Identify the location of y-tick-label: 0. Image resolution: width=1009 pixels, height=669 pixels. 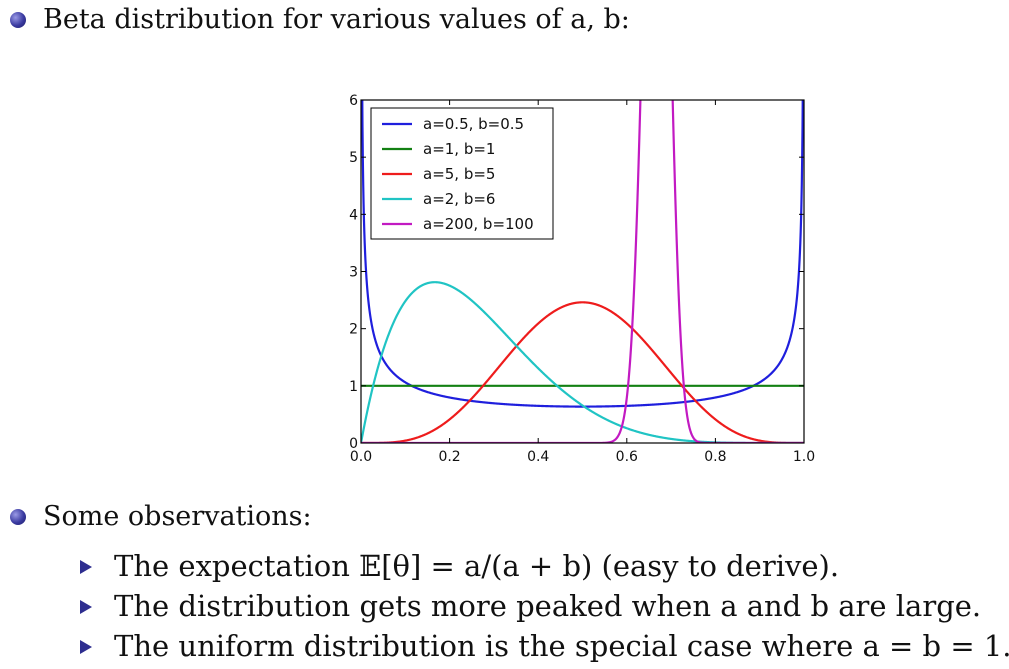
(353, 444).